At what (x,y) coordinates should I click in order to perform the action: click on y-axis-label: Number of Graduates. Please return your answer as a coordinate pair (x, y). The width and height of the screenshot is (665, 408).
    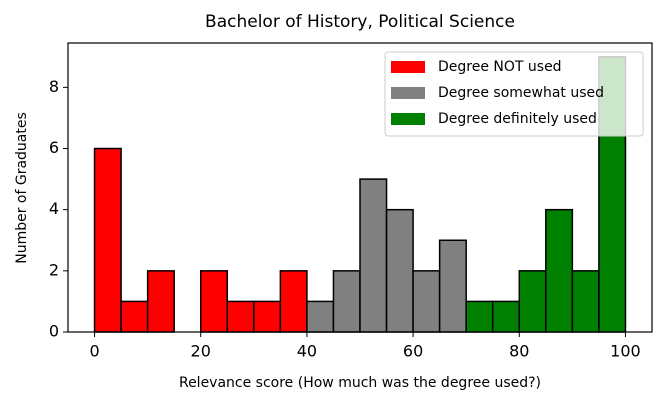
    Looking at the image, I should click on (22, 188).